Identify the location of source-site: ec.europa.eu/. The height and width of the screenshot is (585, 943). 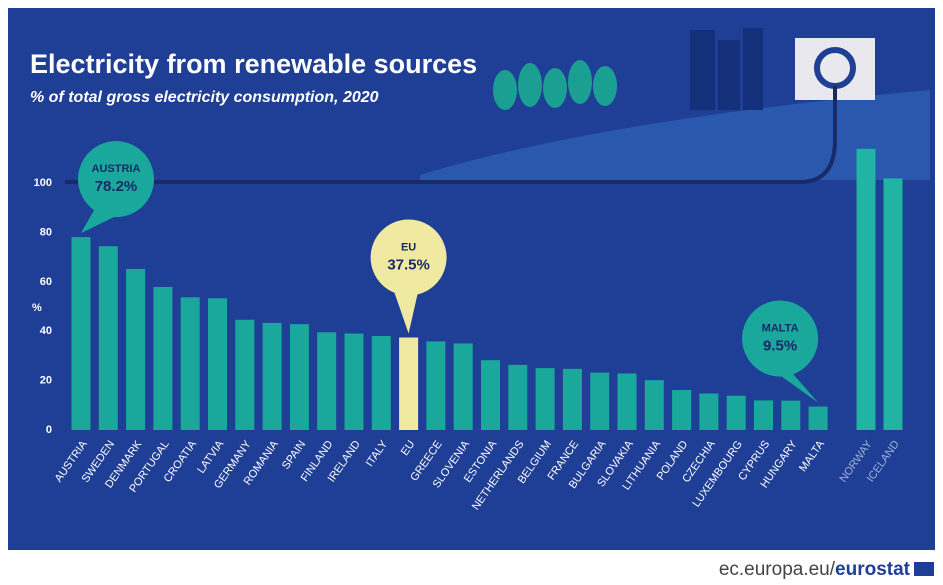
(777, 569).